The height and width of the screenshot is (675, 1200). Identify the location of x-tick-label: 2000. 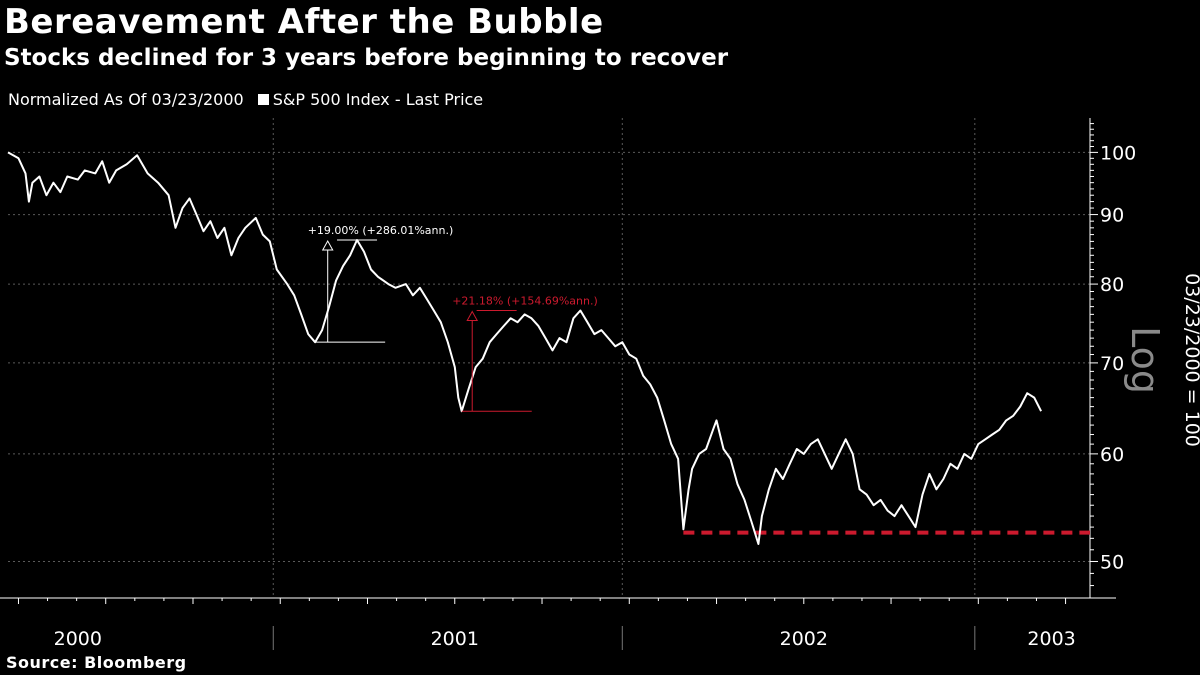
(78, 639).